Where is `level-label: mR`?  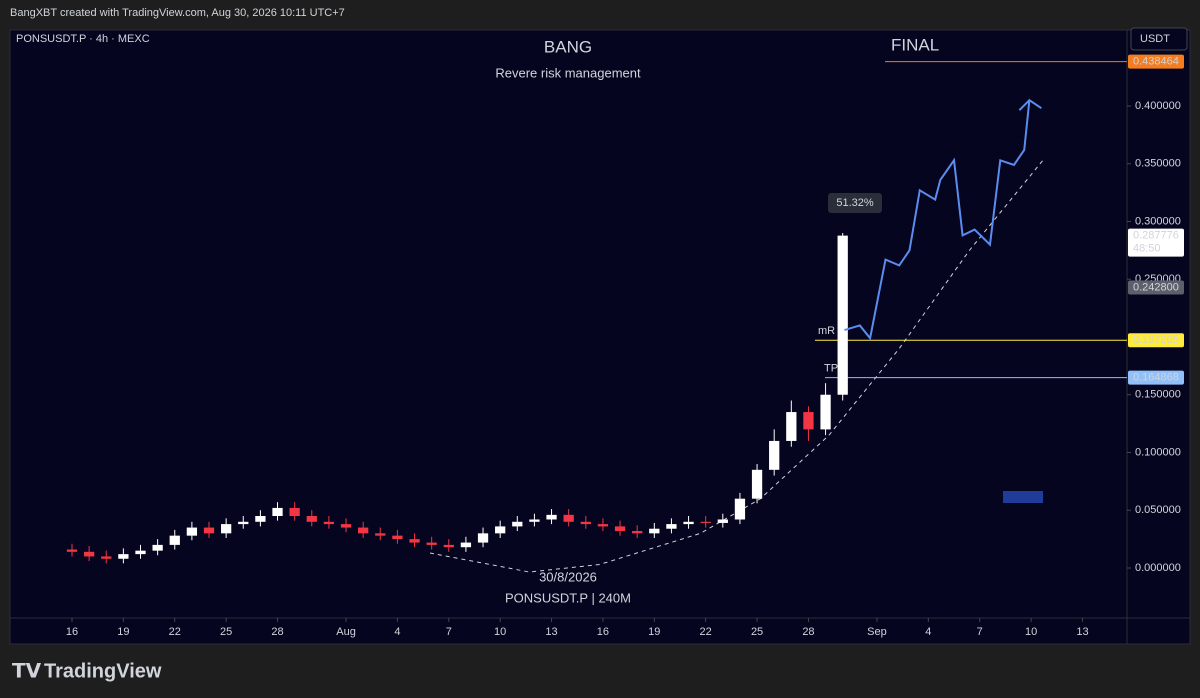 level-label: mR is located at coordinates (826, 331).